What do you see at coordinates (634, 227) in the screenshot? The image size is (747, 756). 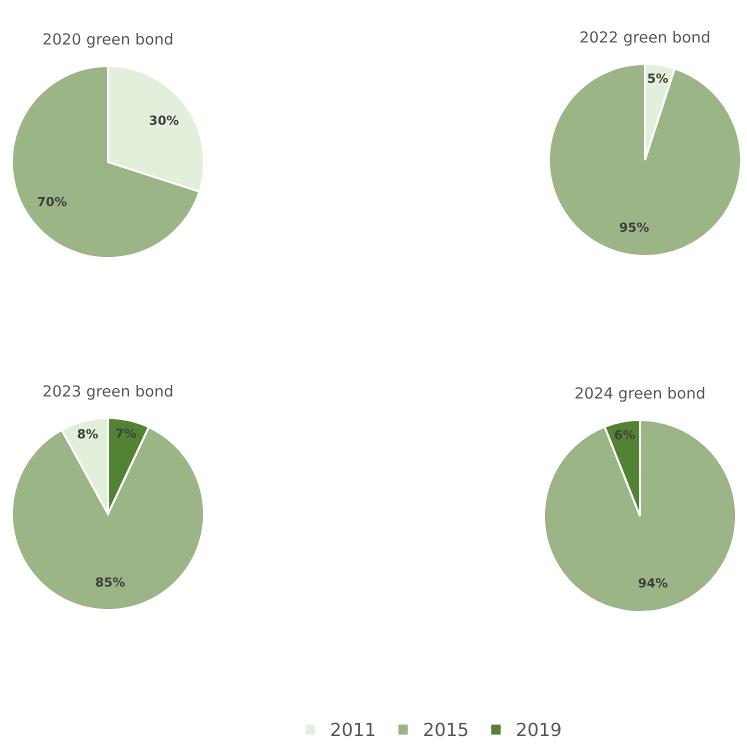 I see `data-label: 95%` at bounding box center [634, 227].